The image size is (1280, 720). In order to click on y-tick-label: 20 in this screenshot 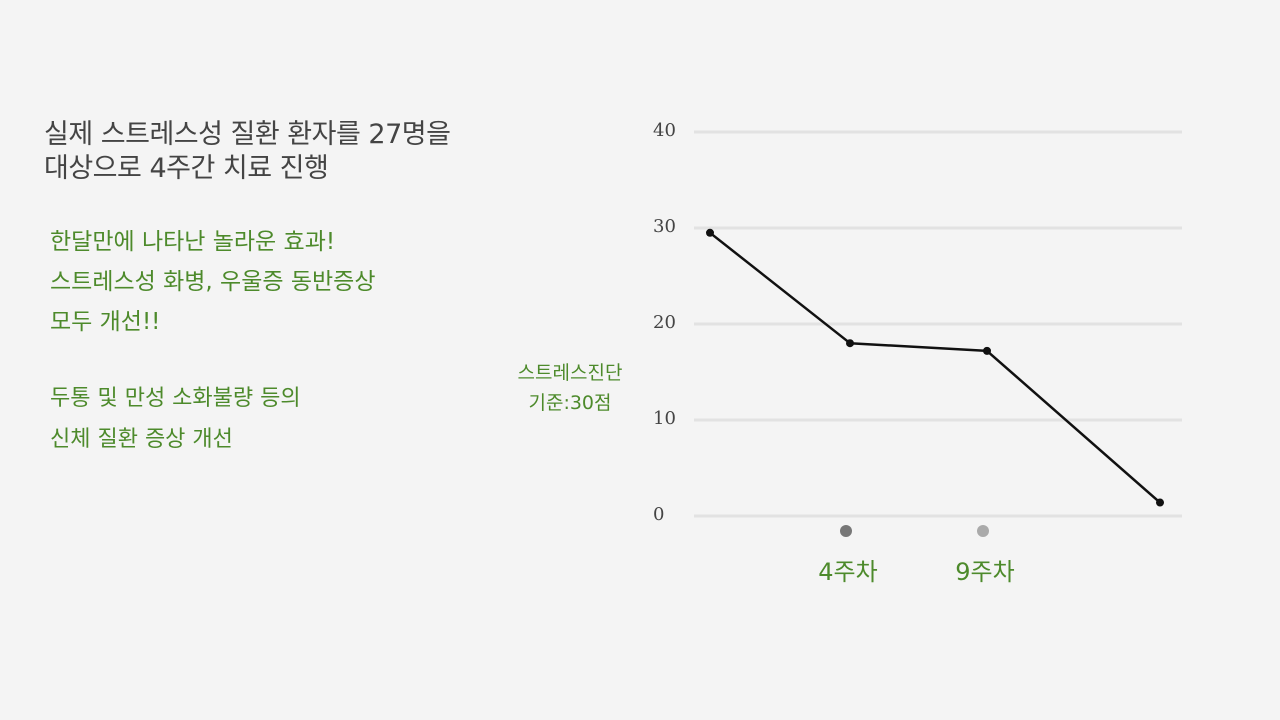, I will do `click(664, 322)`.